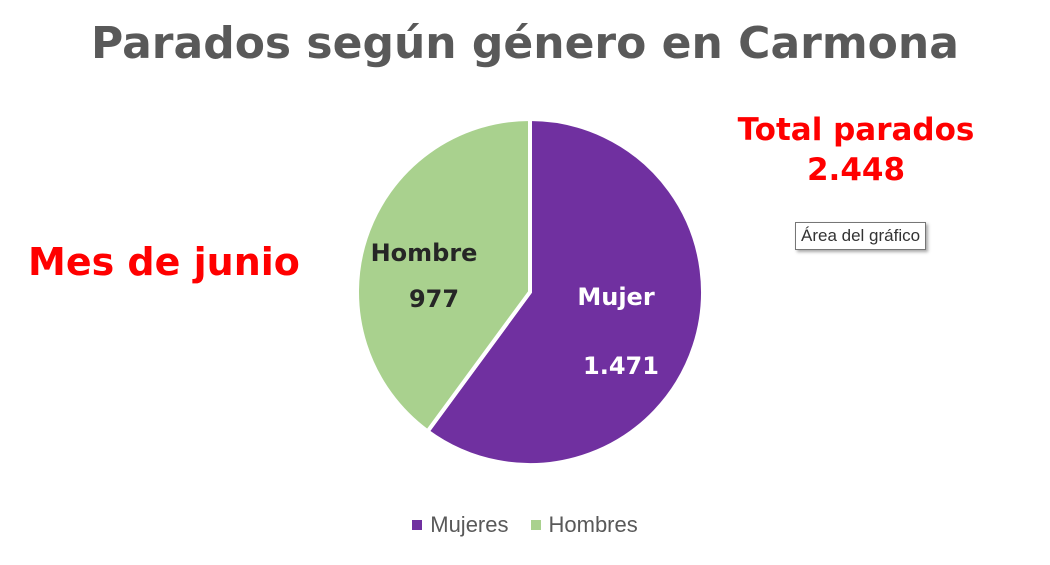 The height and width of the screenshot is (565, 1050). Describe the element at coordinates (424, 253) in the screenshot. I see `slice-label-hombres: Hombre` at that location.